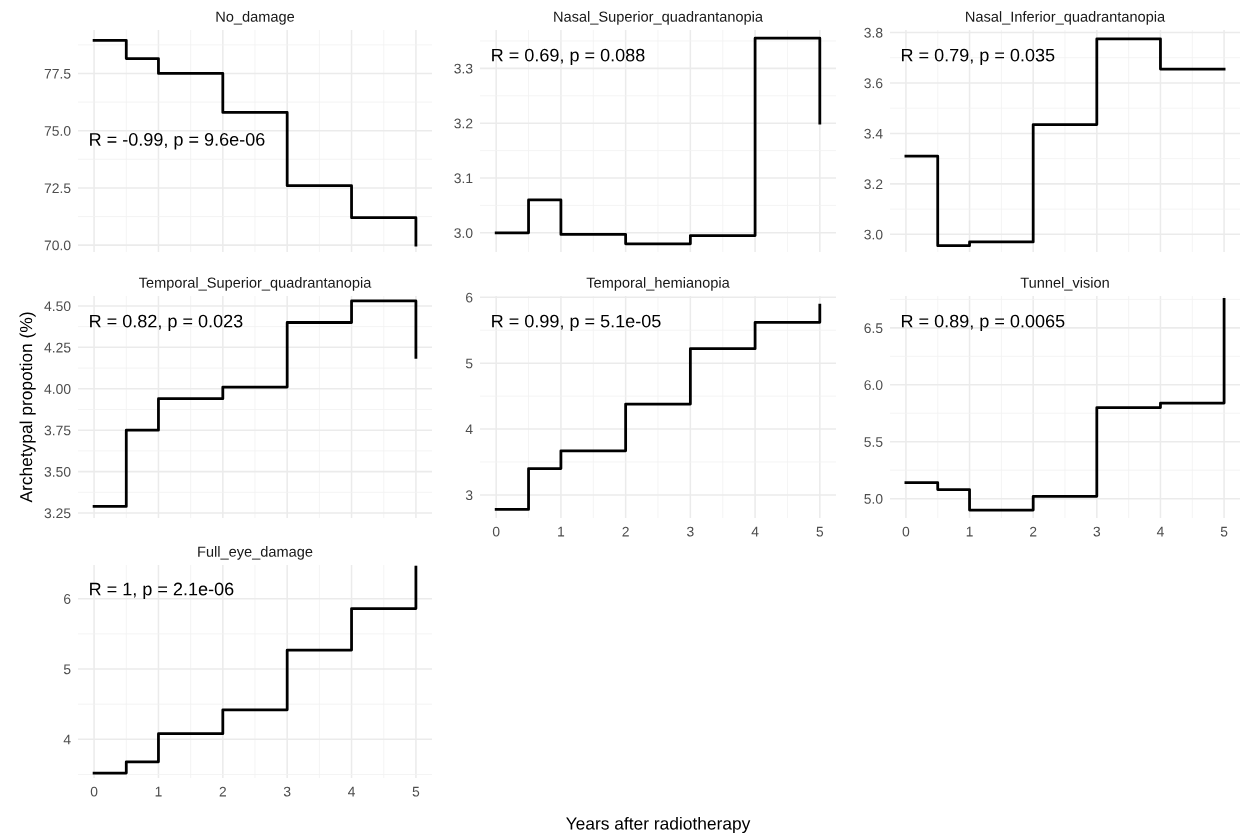 This screenshot has height=838, width=1245. What do you see at coordinates (1066, 18) in the screenshot?
I see `chart-title: Nasal_Inferior_quadrantanopia` at bounding box center [1066, 18].